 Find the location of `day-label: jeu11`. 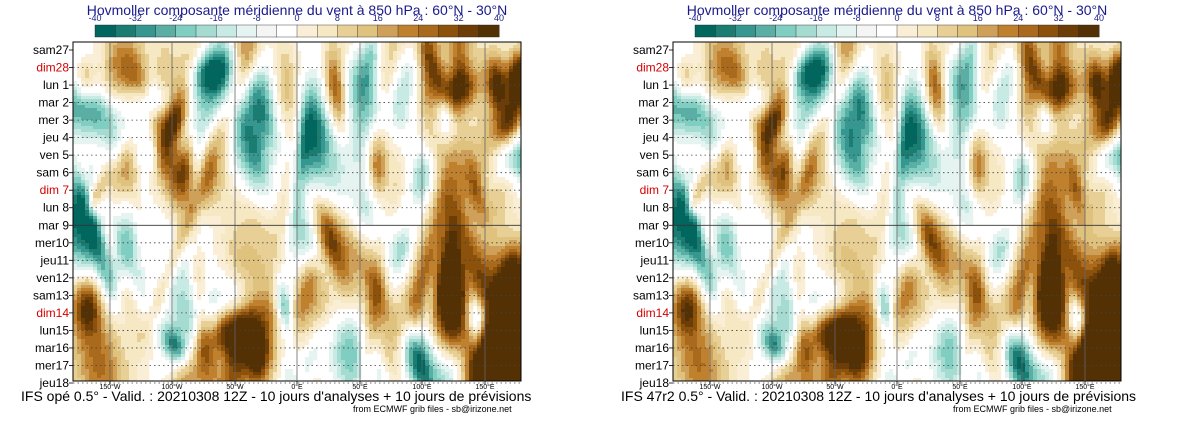

day-label: jeu11 is located at coordinates (655, 260).